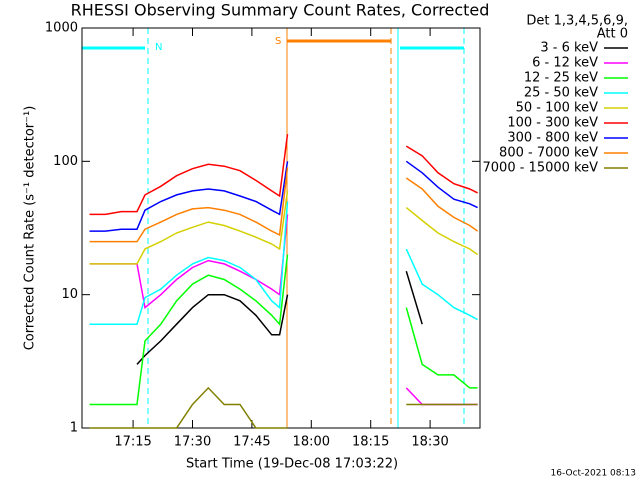 The image size is (640, 480). Describe the element at coordinates (278, 41) in the screenshot. I see `annotation: S` at that location.